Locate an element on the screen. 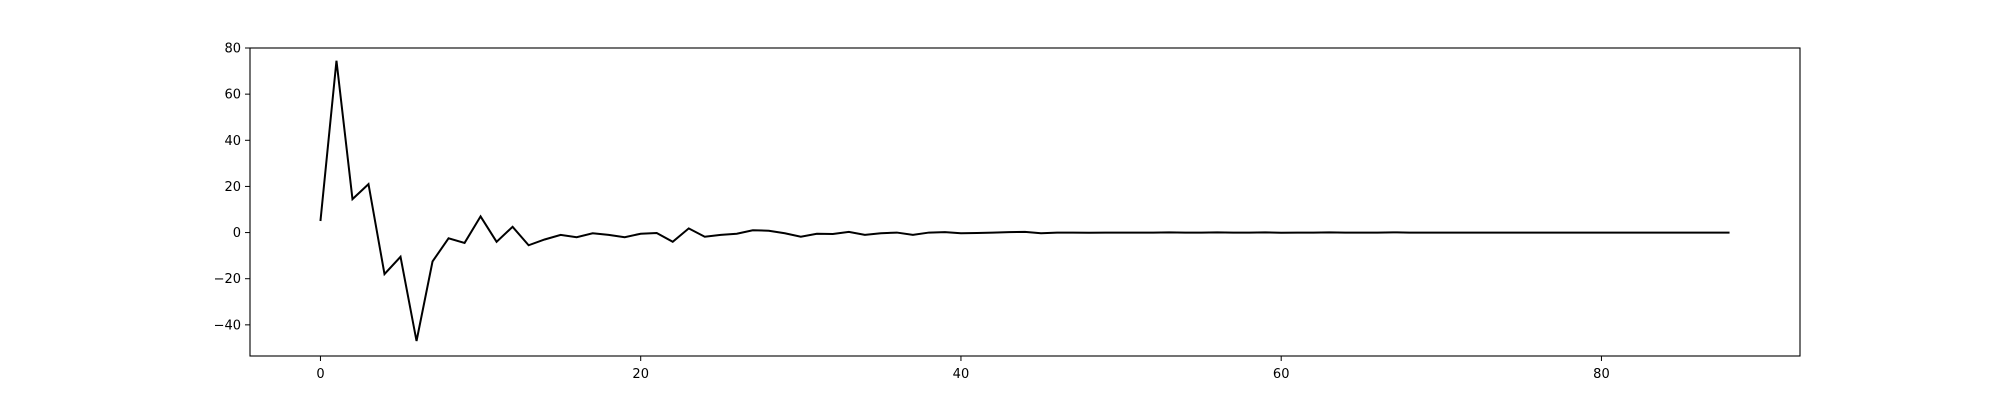 The height and width of the screenshot is (400, 2000). x-tick-label: 60 is located at coordinates (1281, 374).